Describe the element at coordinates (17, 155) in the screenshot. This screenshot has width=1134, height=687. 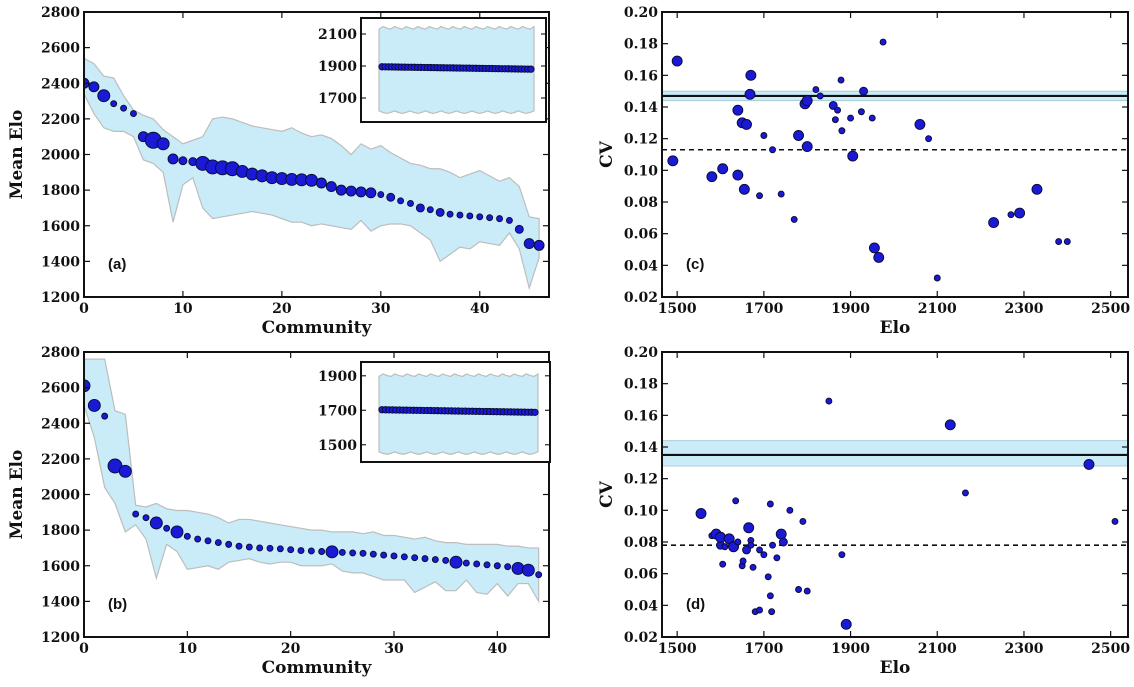
I see `y-axis-label: Mean Elo` at that location.